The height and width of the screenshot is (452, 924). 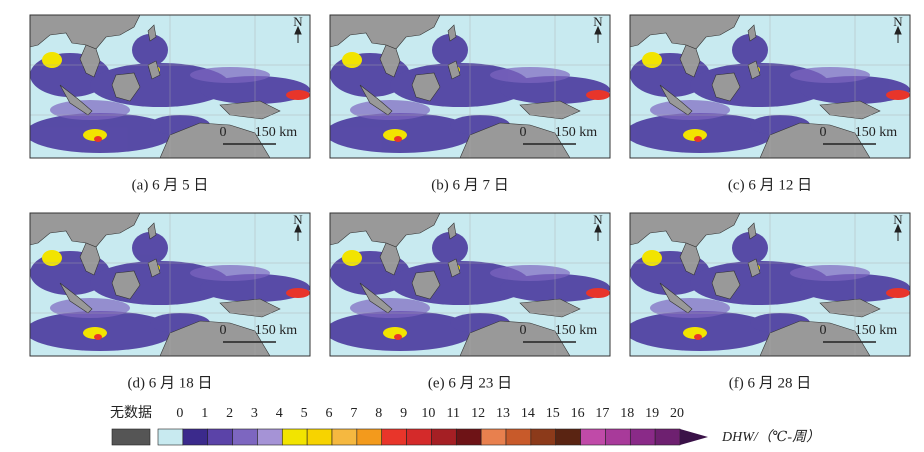 I want to click on colorbar-tick-label: 6, so click(x=329, y=413).